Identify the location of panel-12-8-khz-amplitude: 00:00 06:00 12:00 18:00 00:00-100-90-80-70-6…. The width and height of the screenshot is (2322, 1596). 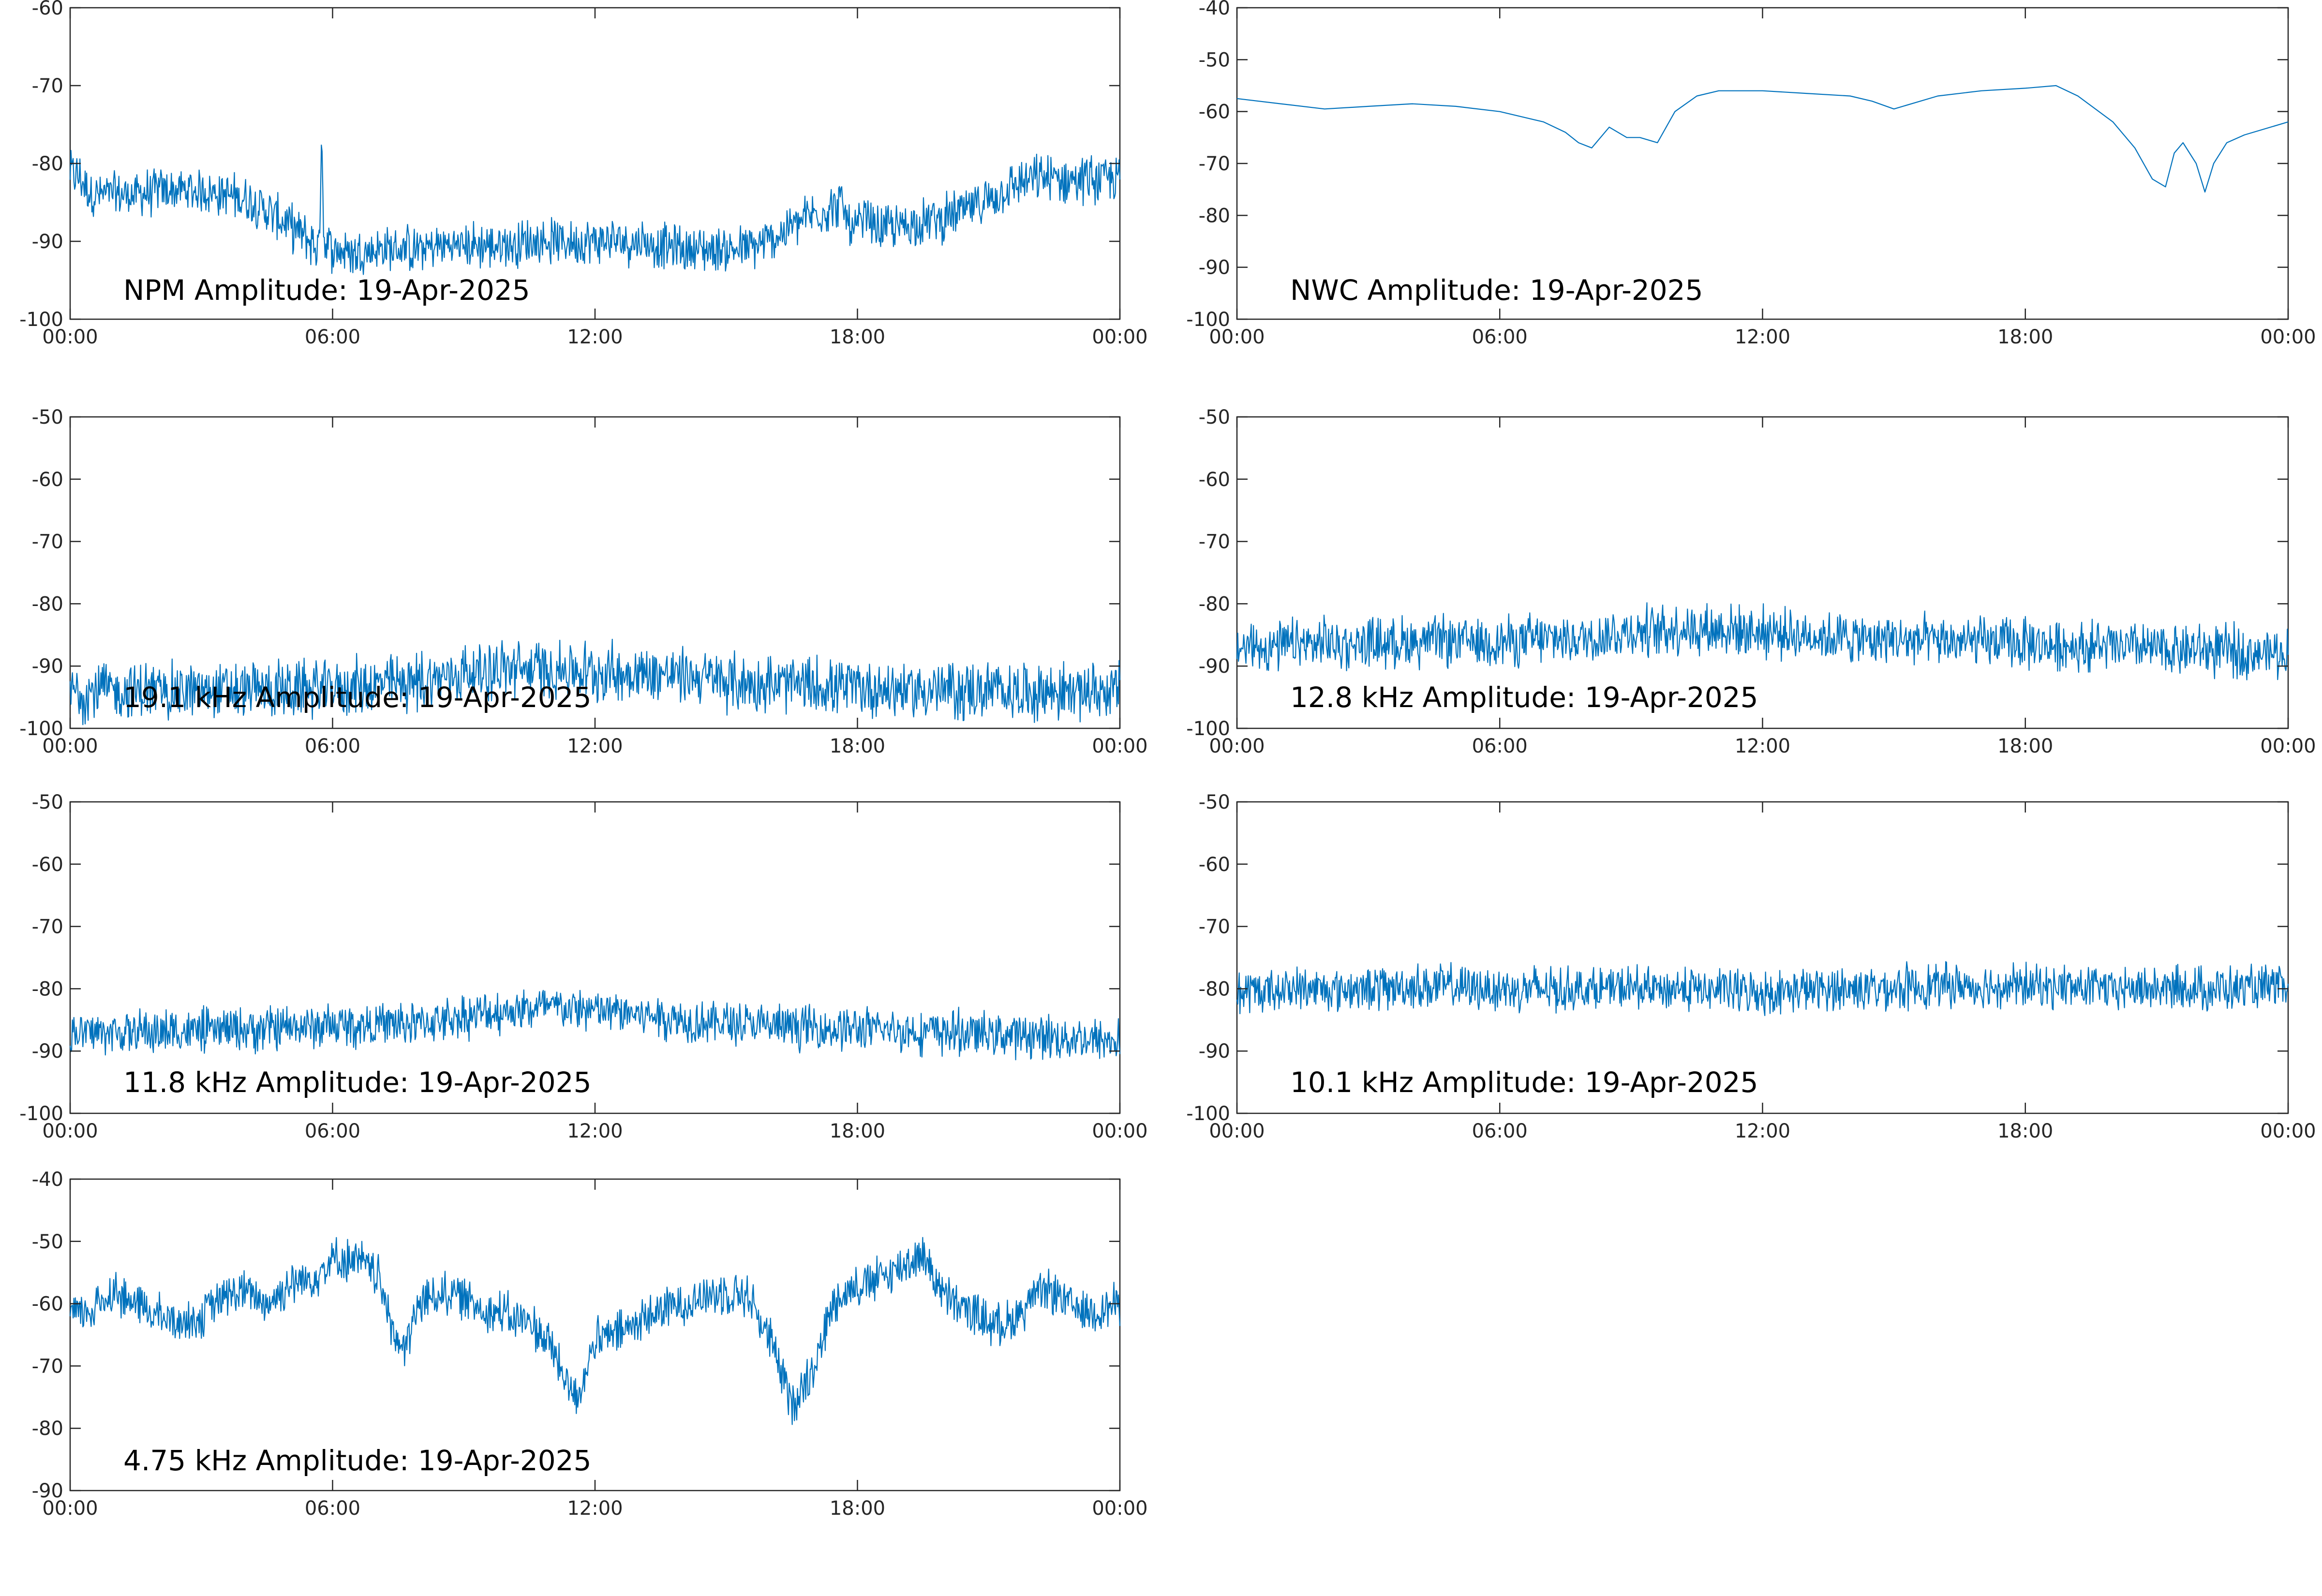
(1751, 581).